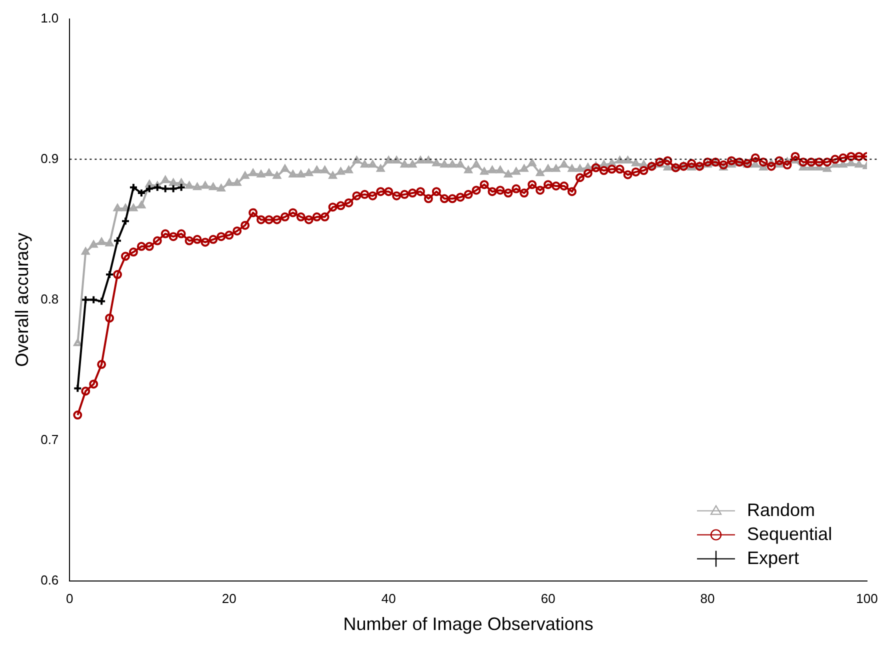  I want to click on x-tick-label: 100, so click(867, 598).